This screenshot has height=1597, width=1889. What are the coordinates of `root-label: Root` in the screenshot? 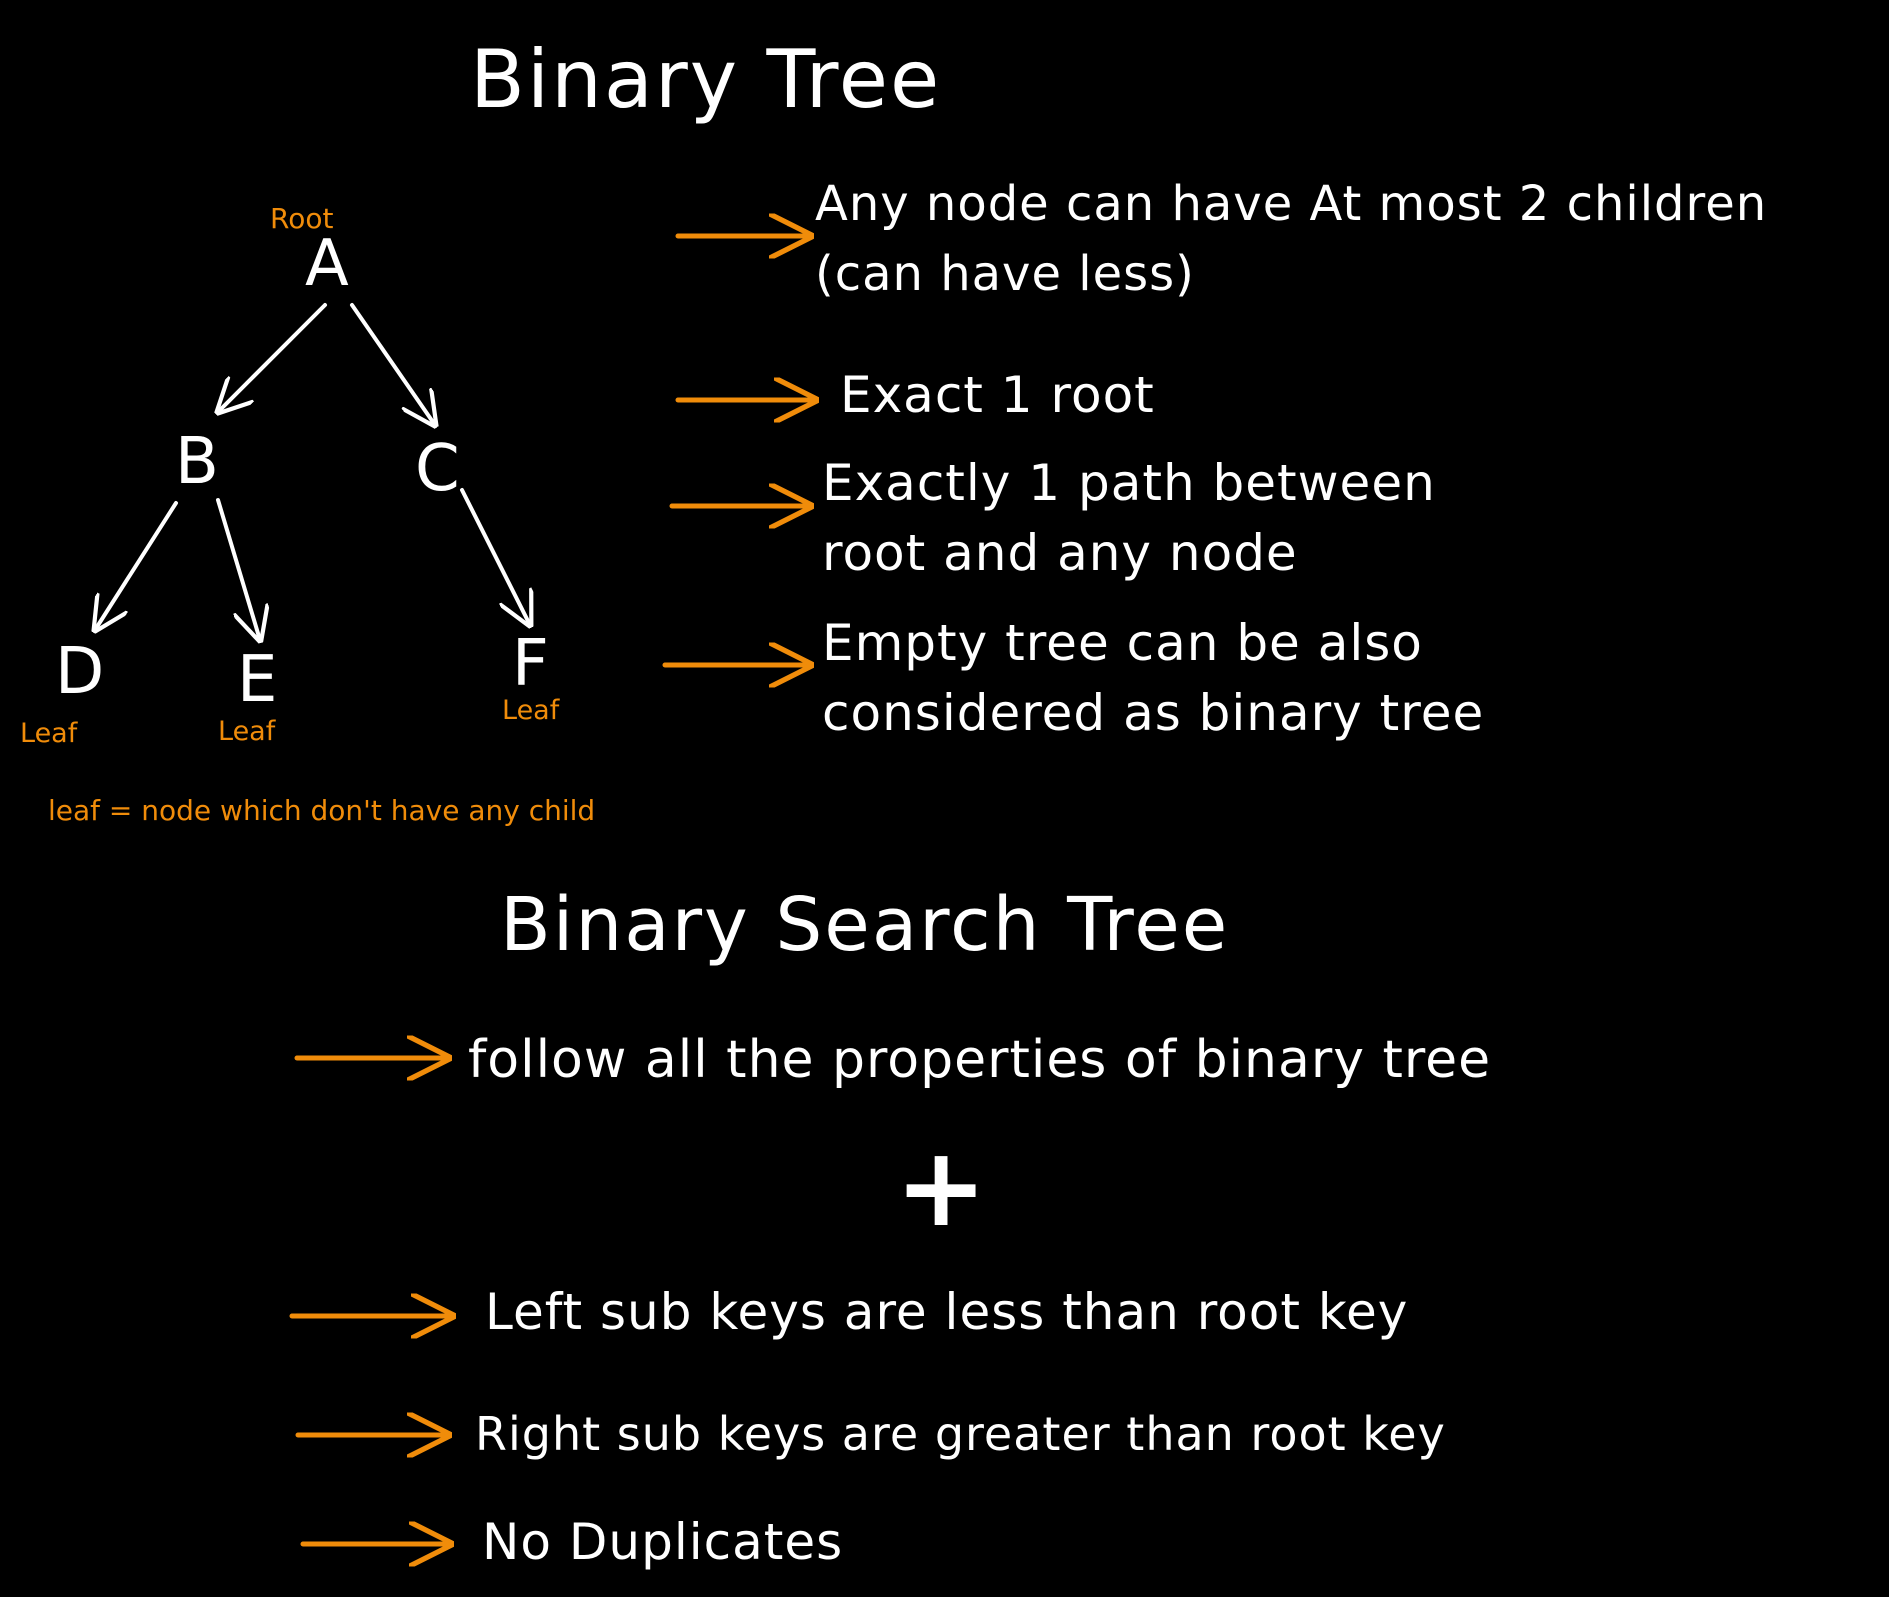 It's located at (302, 218).